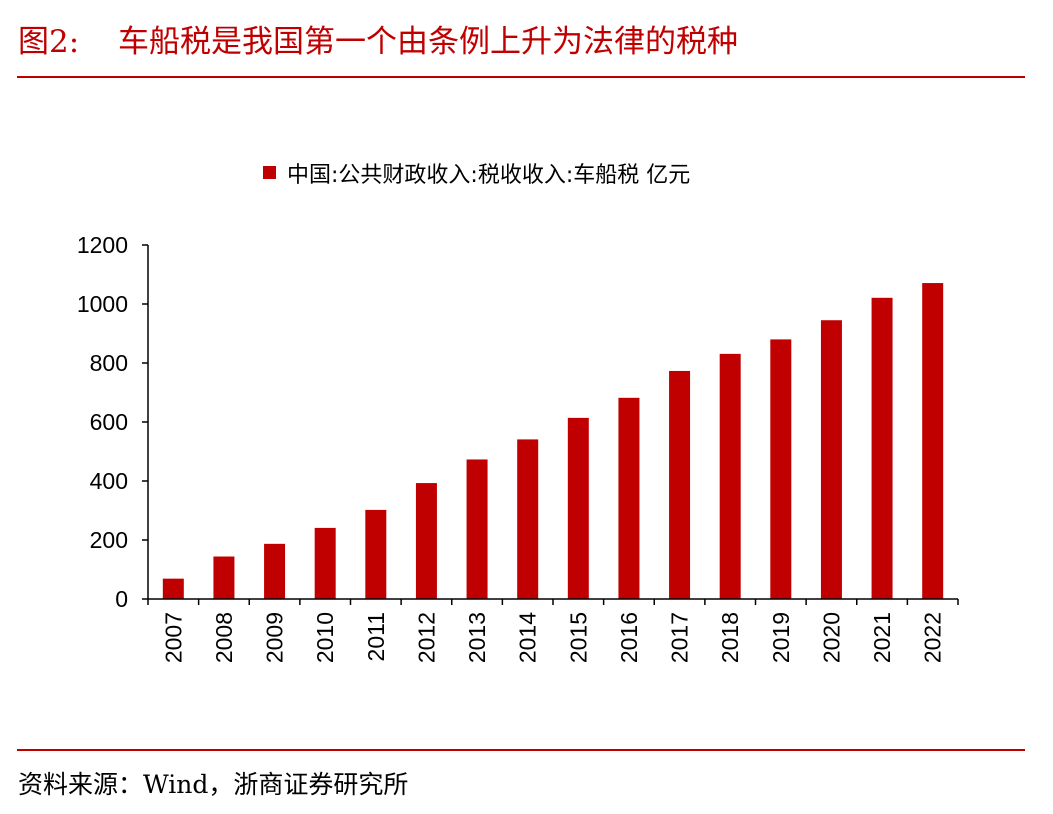  Describe the element at coordinates (831, 637) in the screenshot. I see `x-tick-label: 2020` at that location.